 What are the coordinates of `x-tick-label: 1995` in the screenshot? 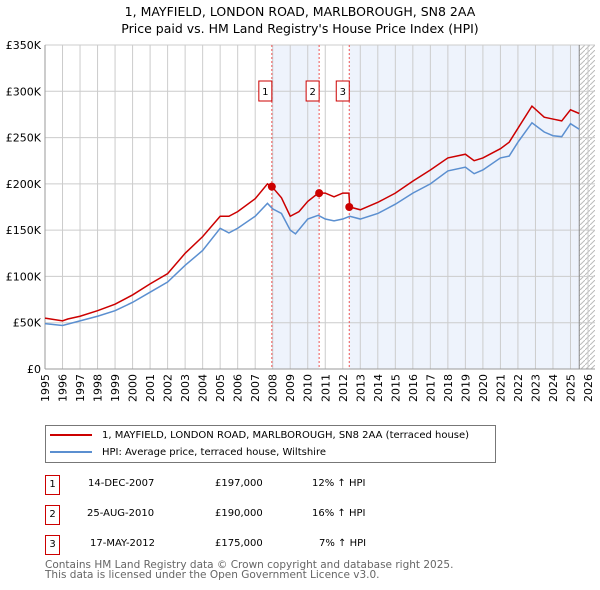 It's located at (45, 388).